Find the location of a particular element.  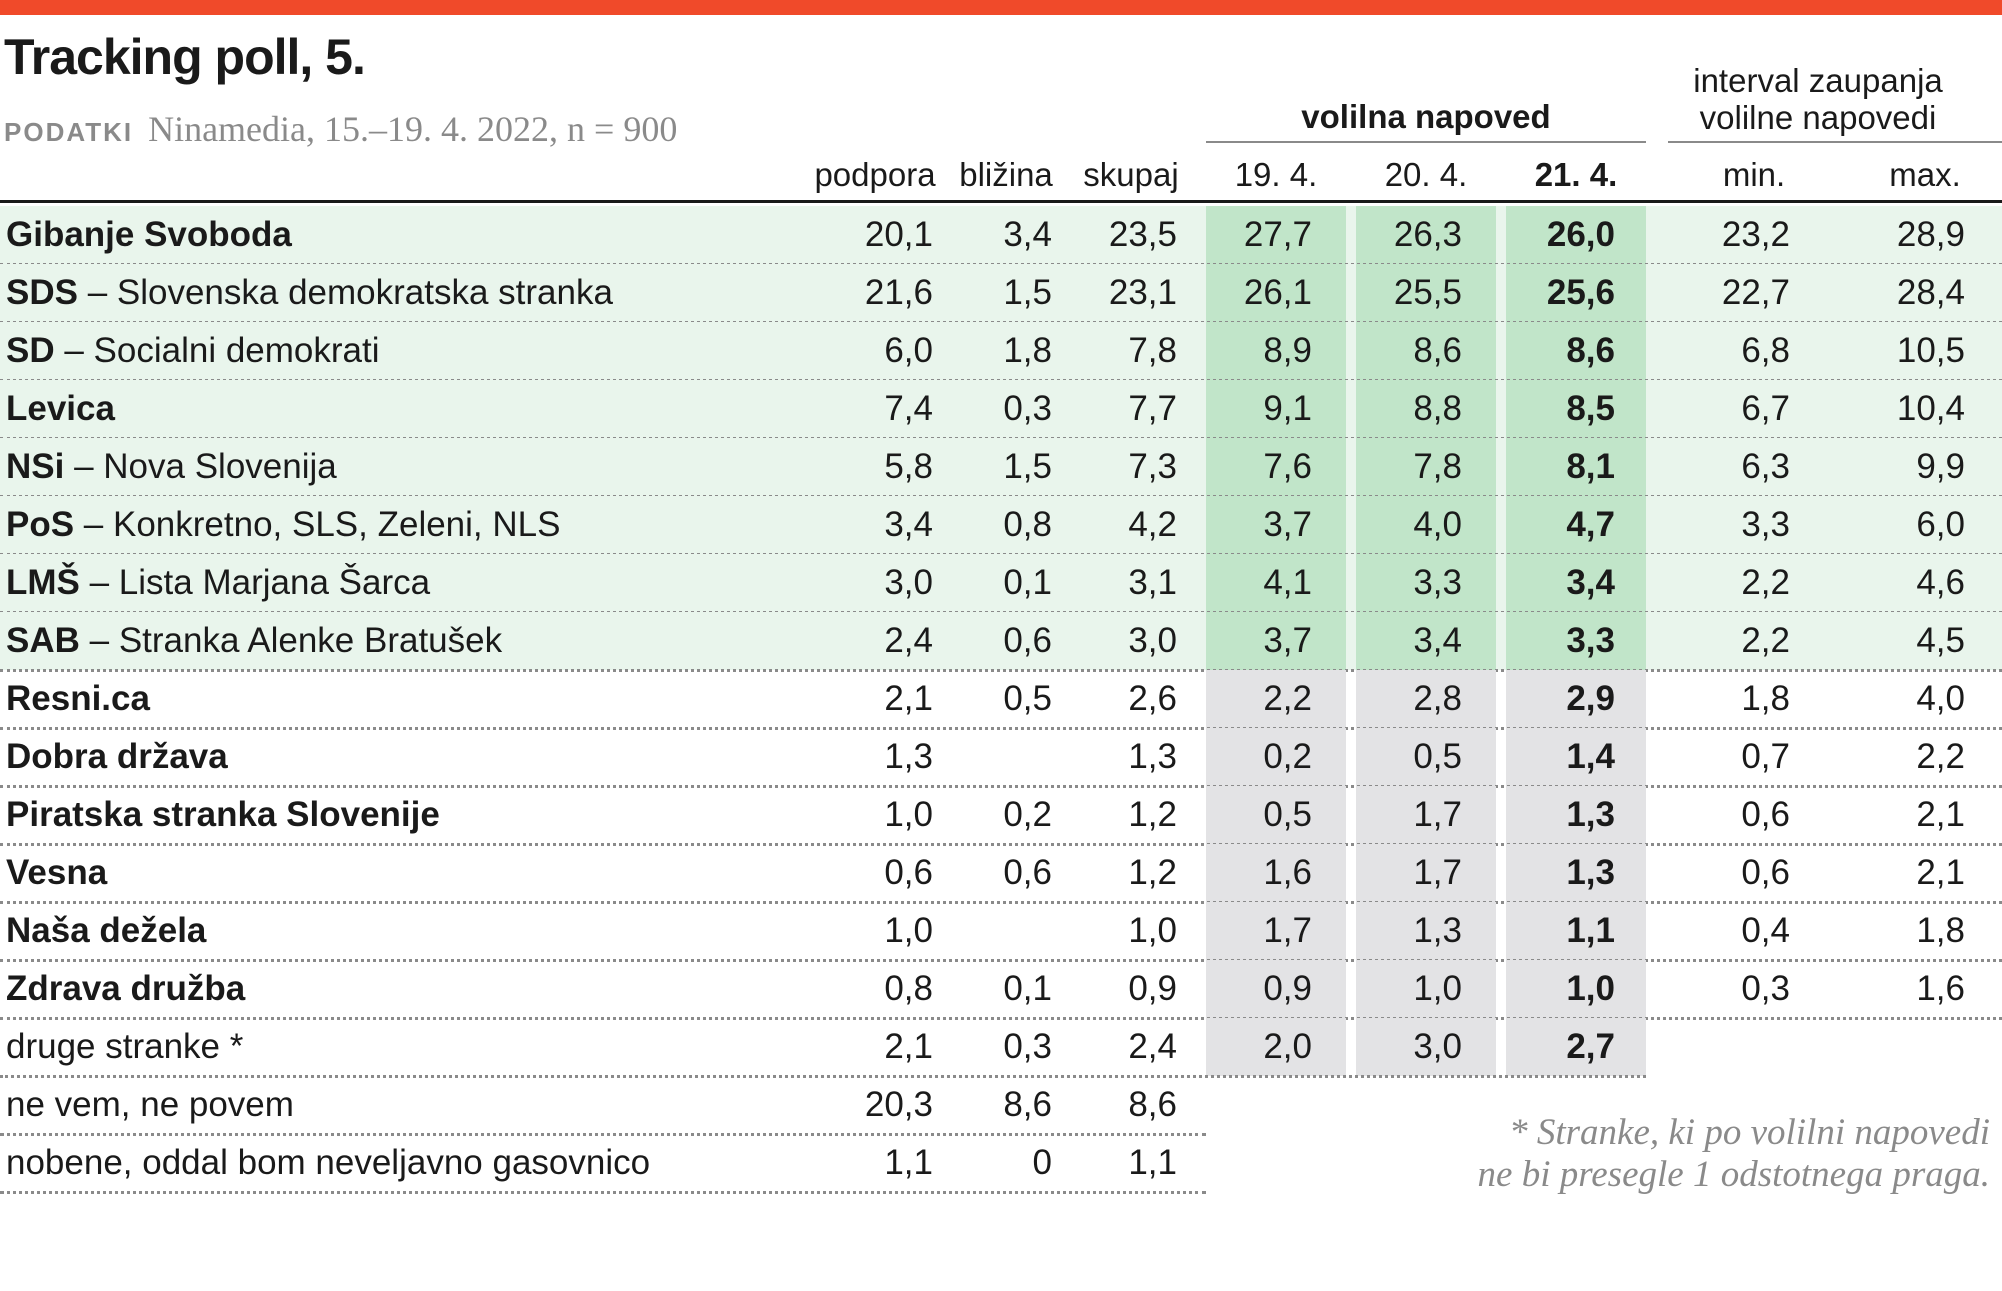

party-full-name: ne vem, ne povem is located at coordinates (150, 1104).